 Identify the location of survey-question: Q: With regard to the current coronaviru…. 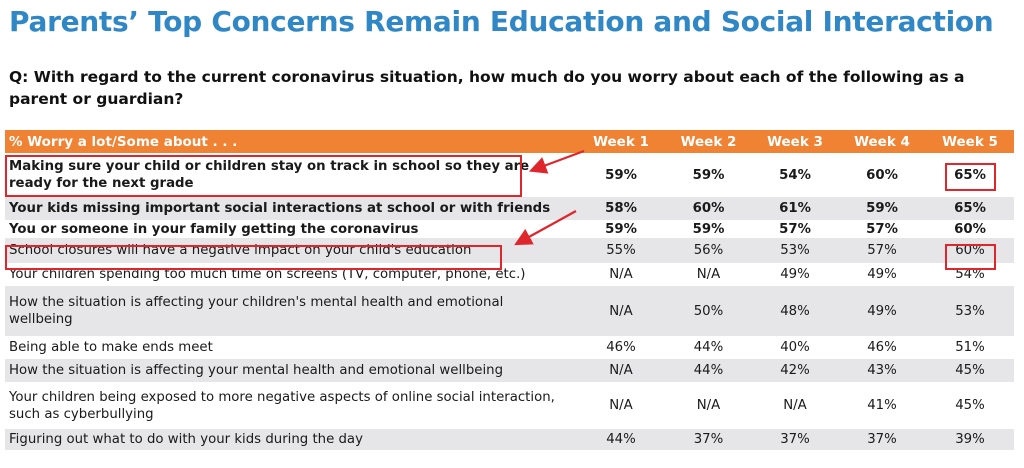
(487, 88).